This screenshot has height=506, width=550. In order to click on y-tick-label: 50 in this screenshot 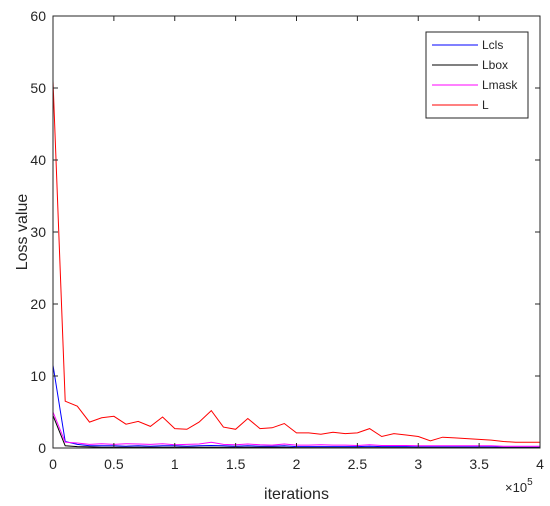, I will do `click(38, 88)`.